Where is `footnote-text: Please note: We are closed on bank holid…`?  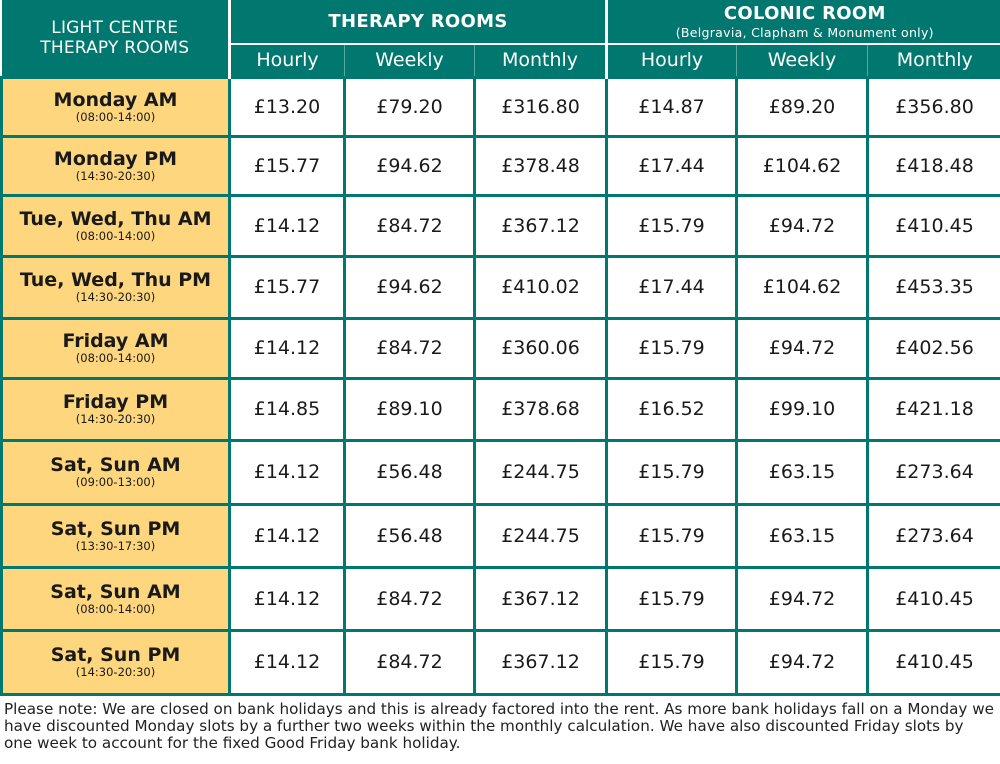 footnote-text: Please note: We are closed on bank holid… is located at coordinates (499, 725).